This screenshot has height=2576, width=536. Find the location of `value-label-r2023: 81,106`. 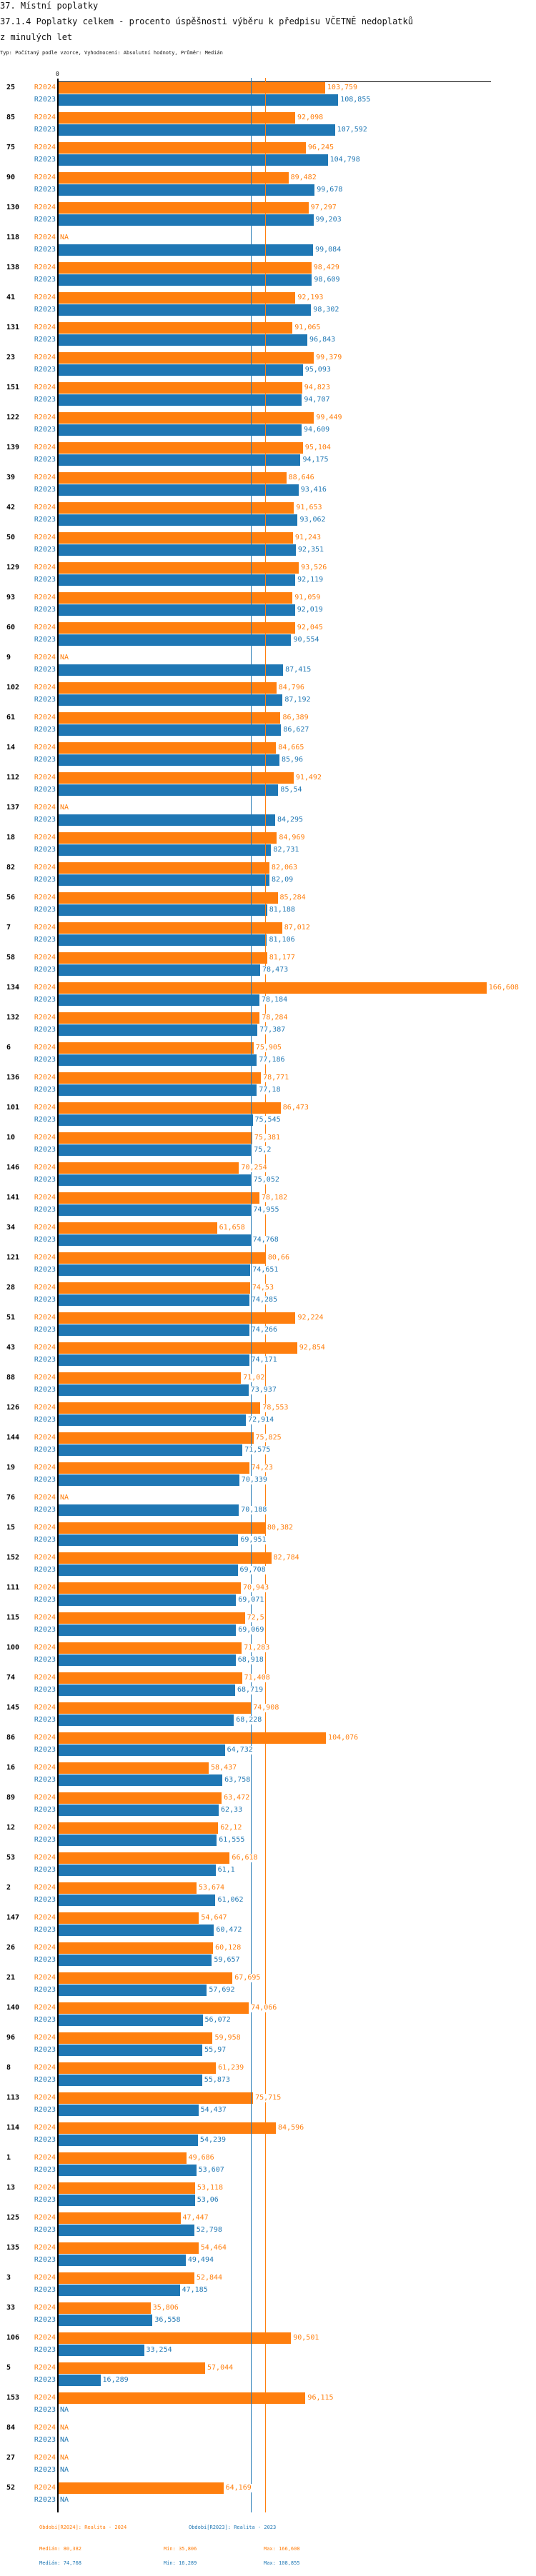

value-label-r2023: 81,106 is located at coordinates (282, 940).